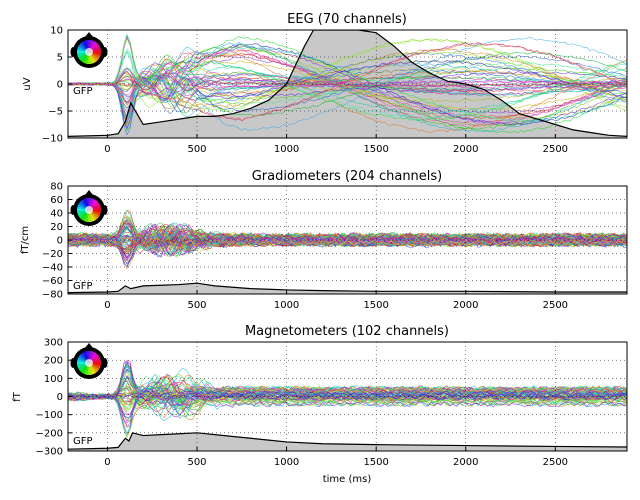  I want to click on y-tick-label: 80, so click(56, 187).